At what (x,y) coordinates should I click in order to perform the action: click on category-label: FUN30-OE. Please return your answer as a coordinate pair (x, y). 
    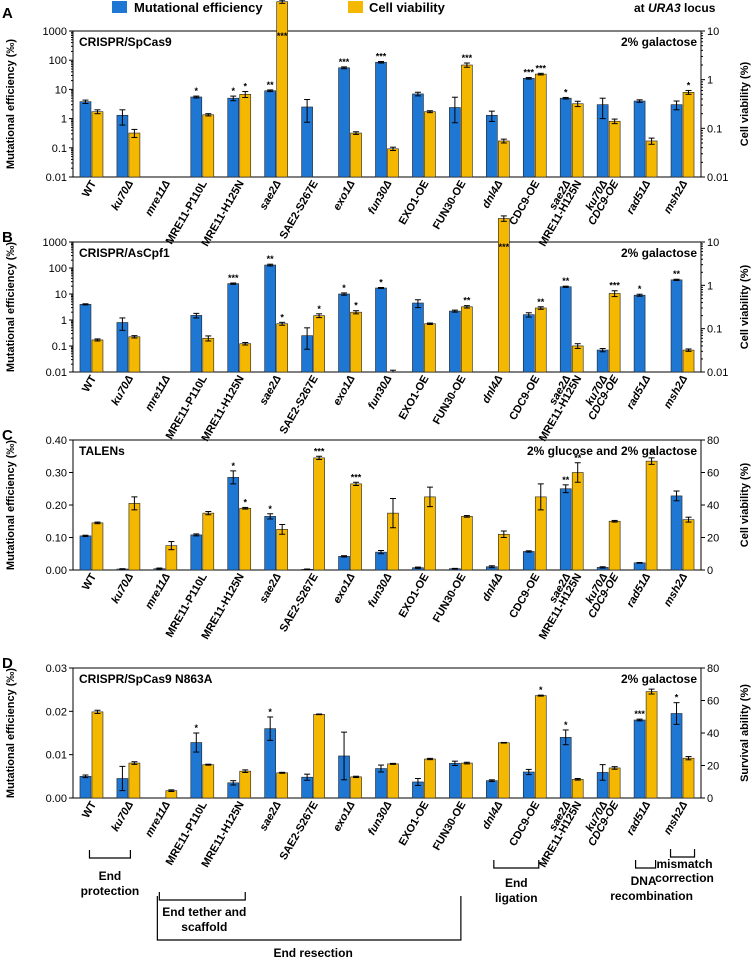
    Looking at the image, I should click on (450, 399).